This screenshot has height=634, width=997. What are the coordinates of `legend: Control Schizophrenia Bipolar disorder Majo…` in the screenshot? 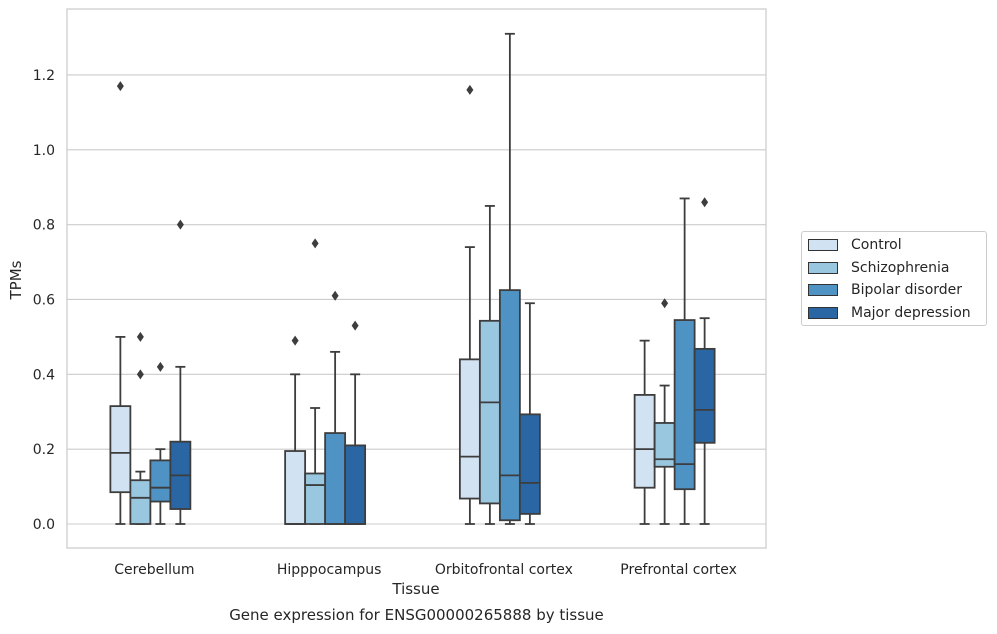 It's located at (894, 278).